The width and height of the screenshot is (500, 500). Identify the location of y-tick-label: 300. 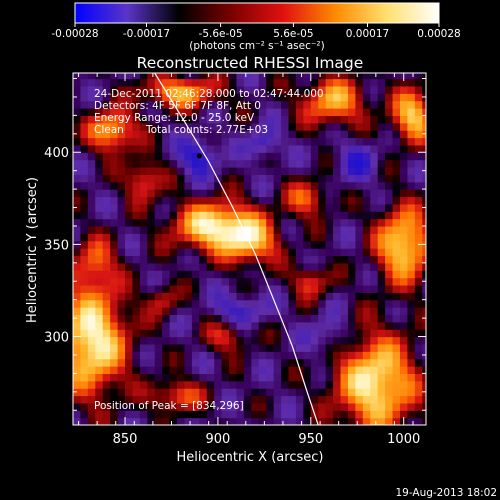
(56, 338).